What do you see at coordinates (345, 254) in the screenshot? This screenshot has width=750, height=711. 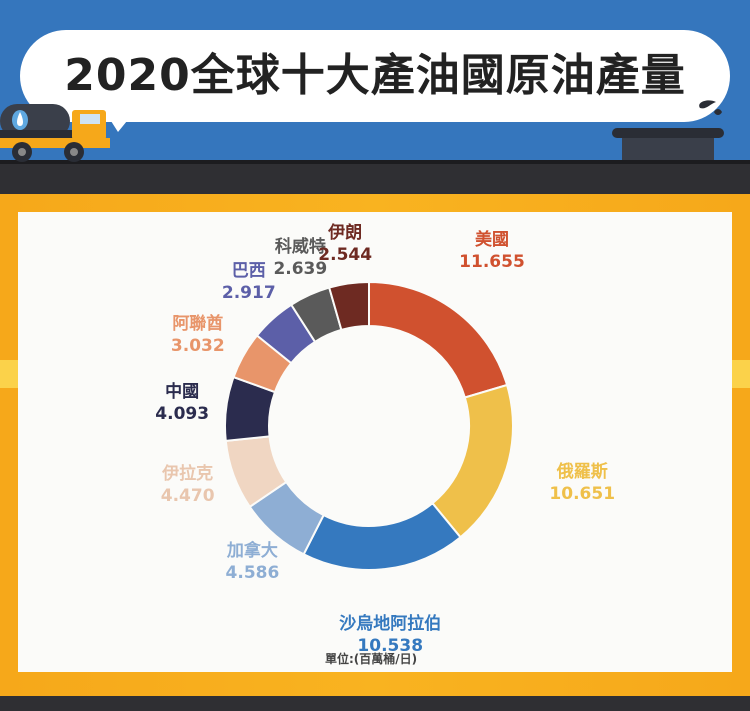 I see `slice-value: 2.544` at bounding box center [345, 254].